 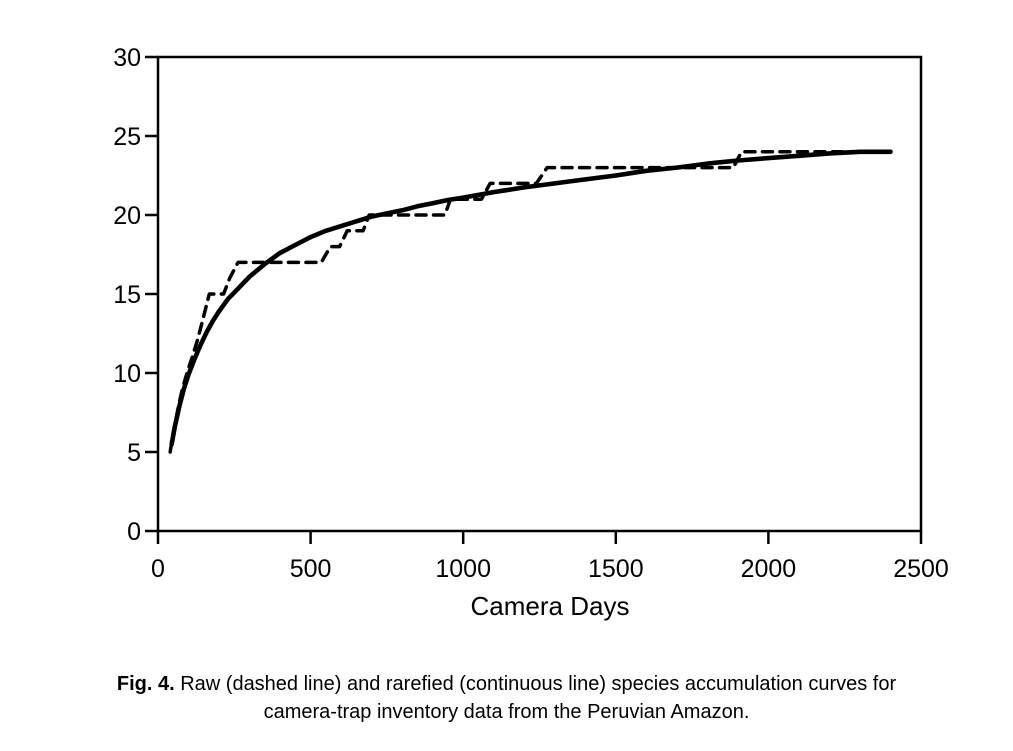 I want to click on y-tick-label: 10, so click(x=127, y=374).